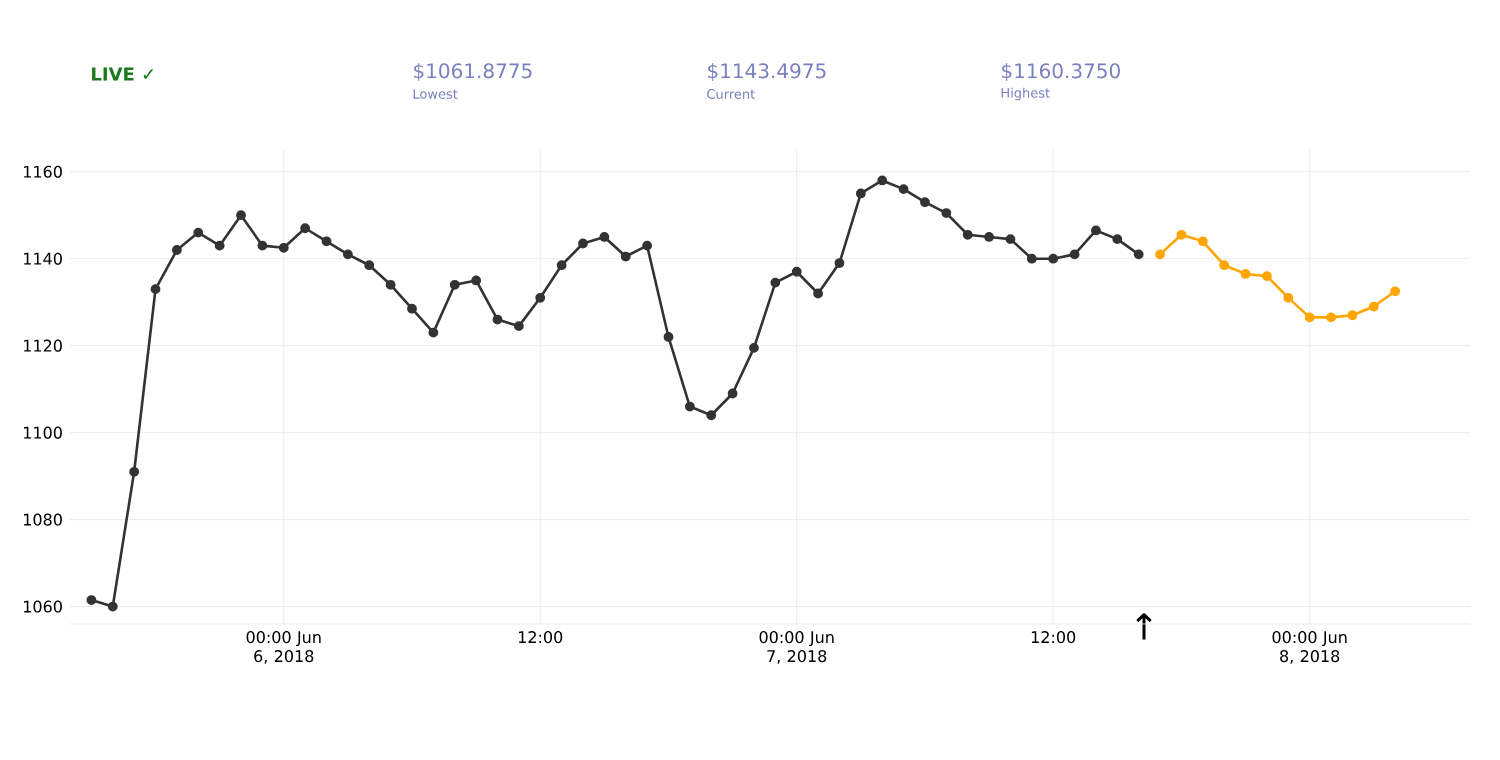 Image resolution: width=1500 pixels, height=760 pixels. Describe the element at coordinates (43, 432) in the screenshot. I see `y-tick-label: 1100` at that location.